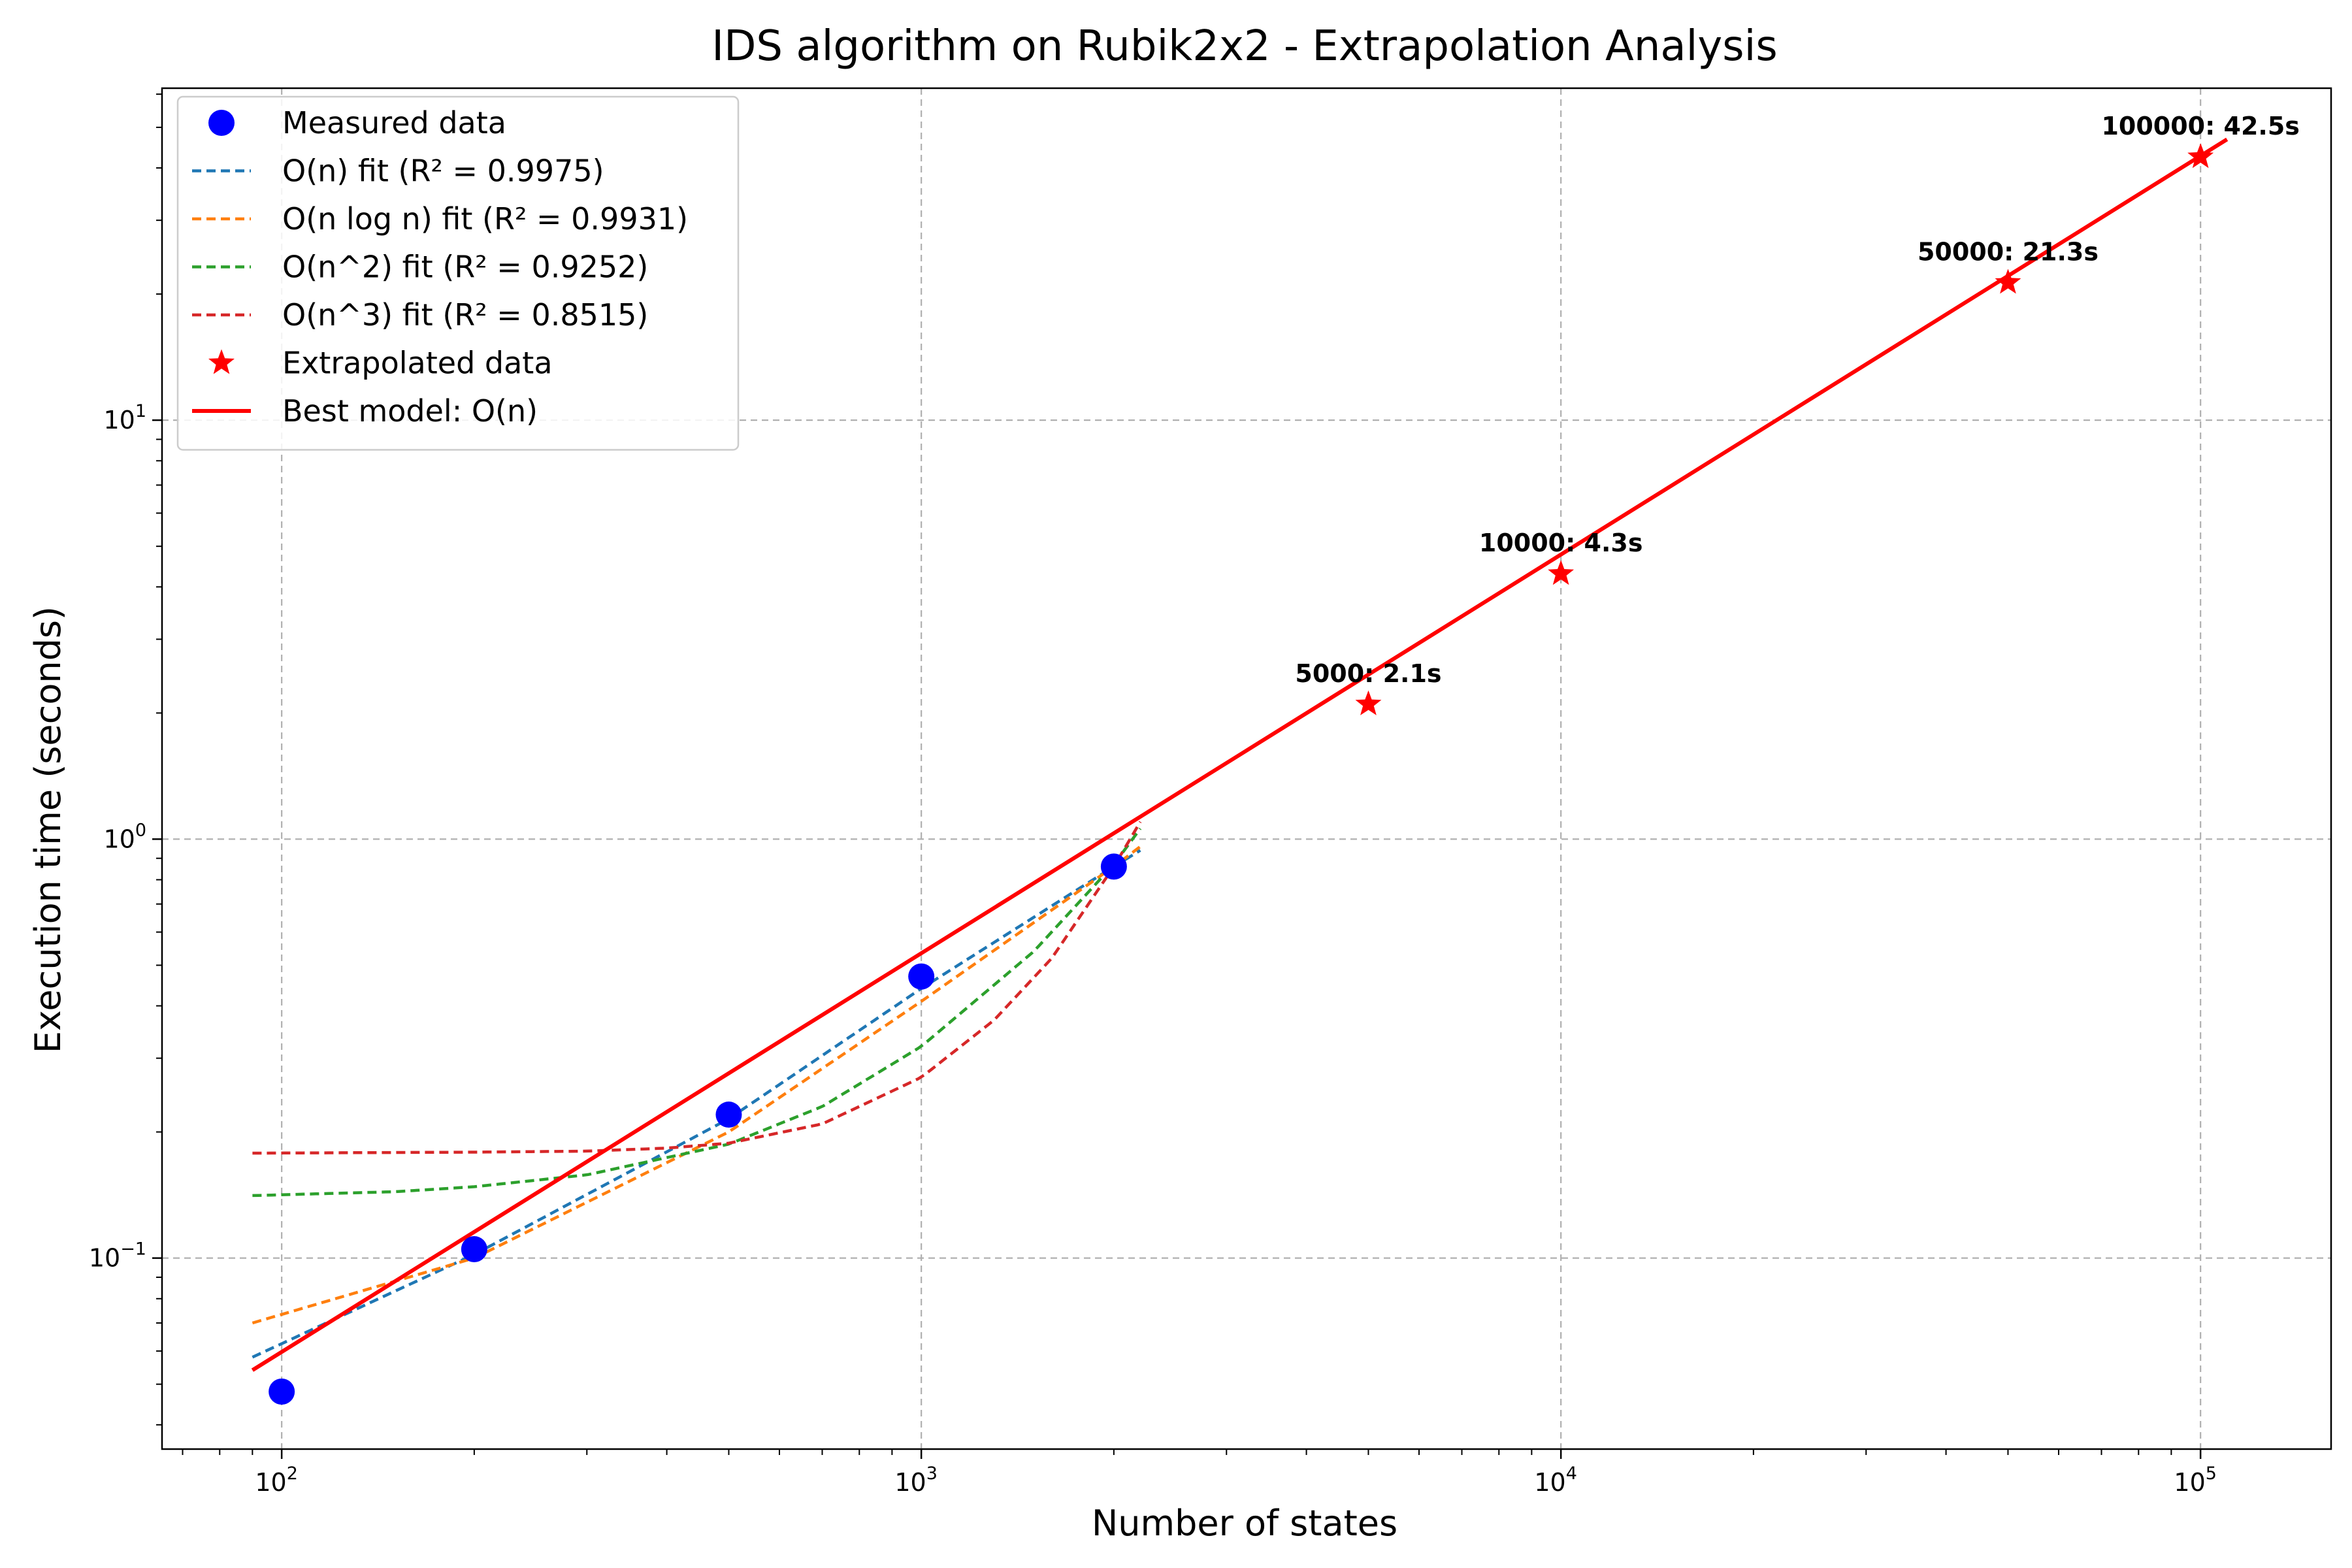 The height and width of the screenshot is (1568, 2352). I want to click on x-tick-label-0: 102, so click(276, 1480).